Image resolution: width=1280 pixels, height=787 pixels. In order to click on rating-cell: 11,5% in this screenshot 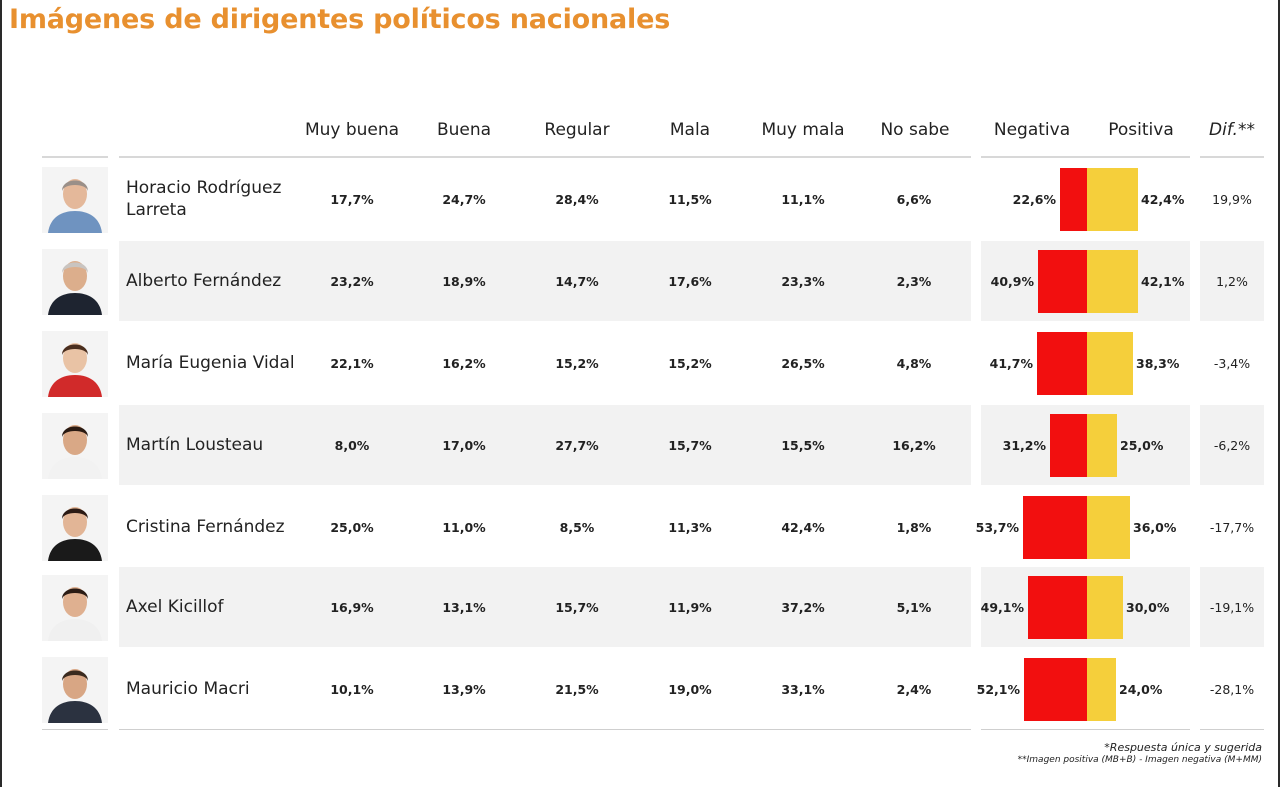, I will do `click(690, 199)`.